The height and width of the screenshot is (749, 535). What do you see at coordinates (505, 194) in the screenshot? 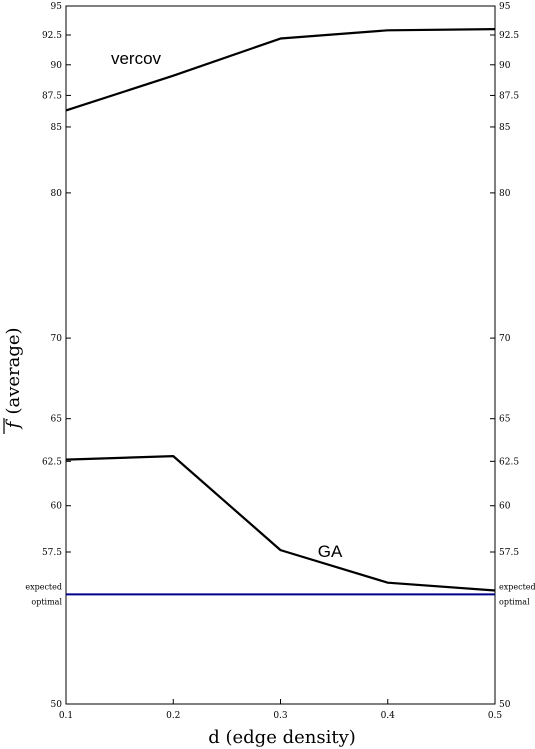
I see `y-tick-label-right: 80` at bounding box center [505, 194].